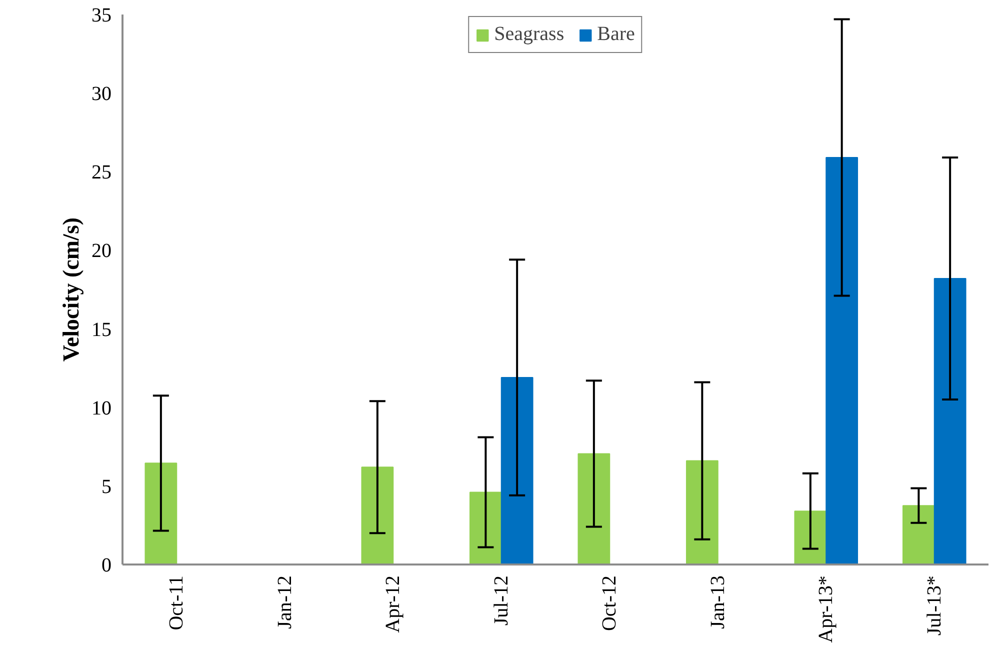 Image resolution: width=996 pixels, height=664 pixels. I want to click on y-tick-label: 30, so click(102, 94).